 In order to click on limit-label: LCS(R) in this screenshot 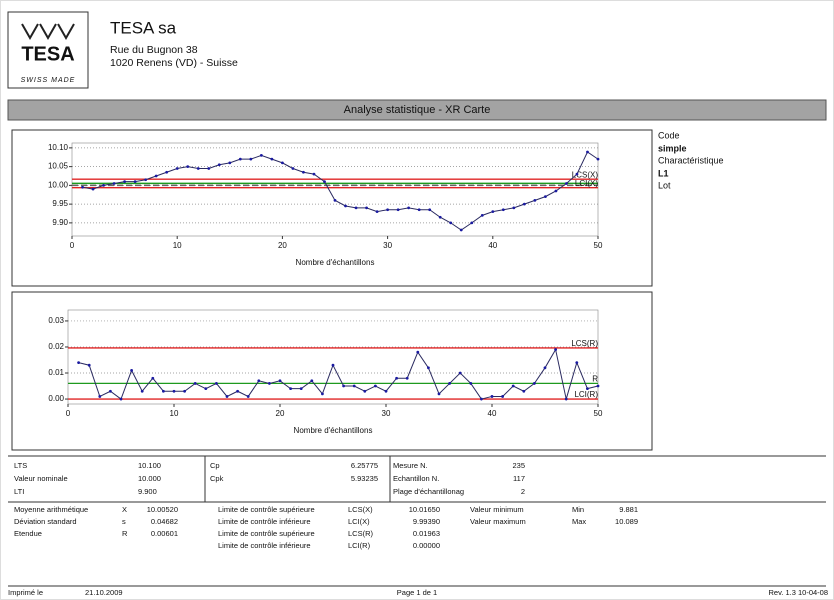, I will do `click(584, 343)`.